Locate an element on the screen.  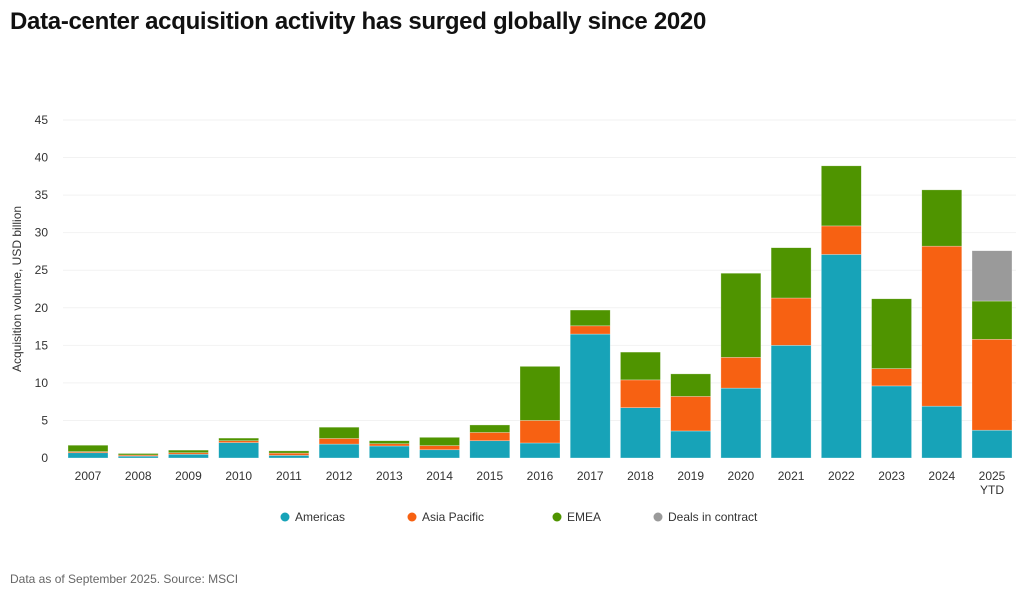
y-axis-ticks: 0 5 10 15 20 25 30 35 40 45 is located at coordinates (42, 289).